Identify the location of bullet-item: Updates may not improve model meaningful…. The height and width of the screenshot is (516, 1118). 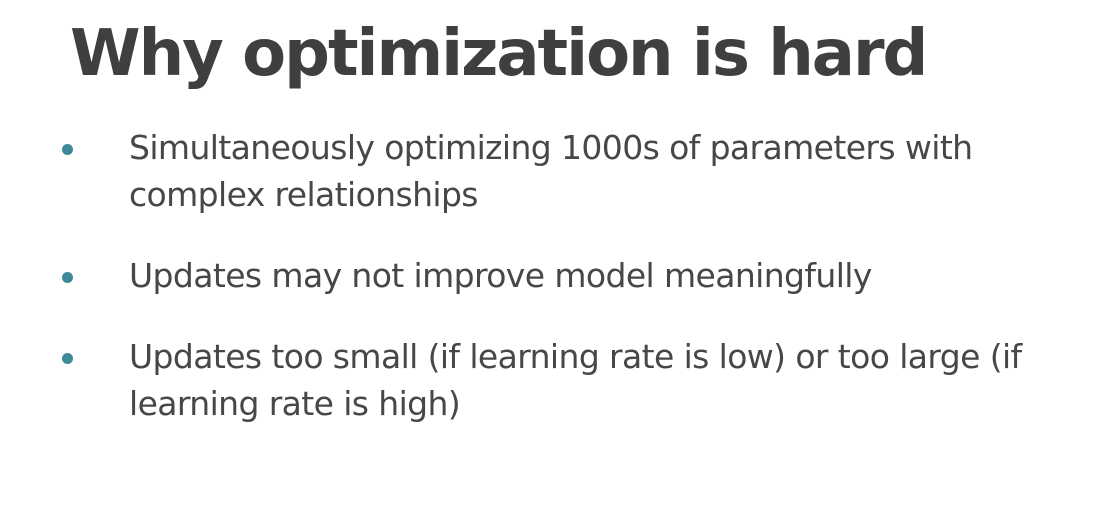
(580, 275).